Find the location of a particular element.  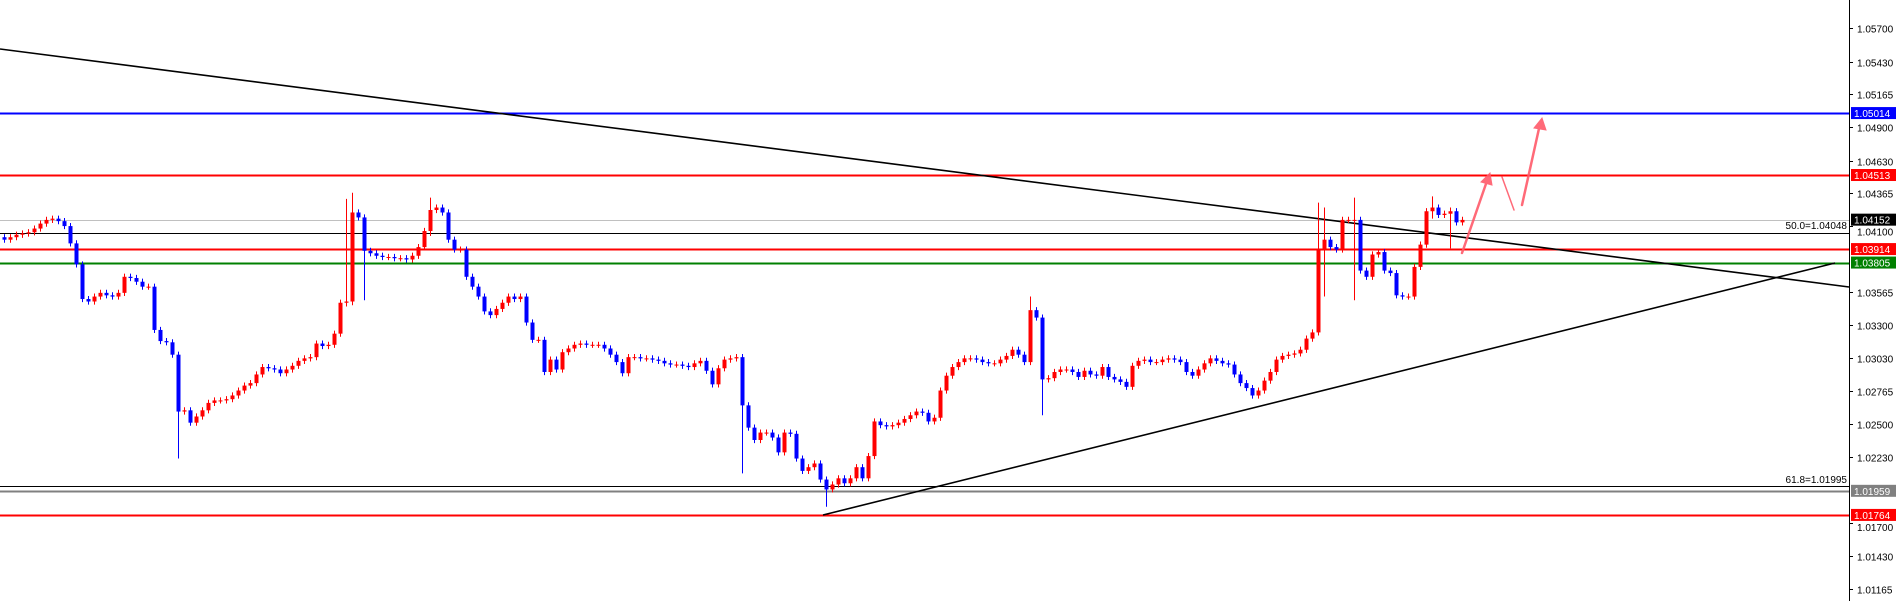

tick-label: 1.02230 is located at coordinates (1875, 459).